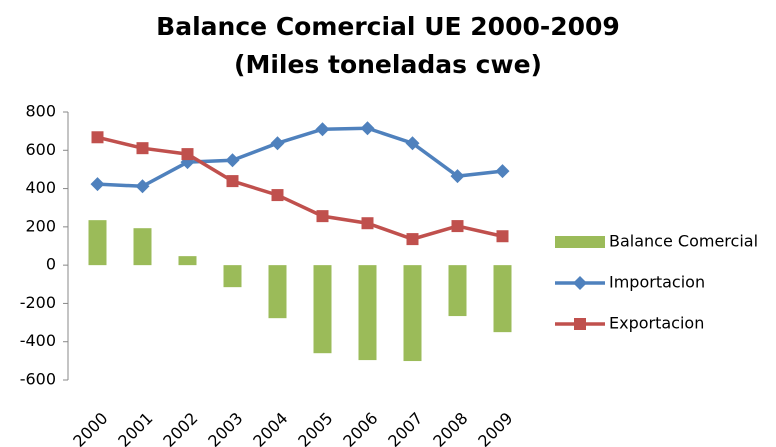 Image resolution: width=776 pixels, height=447 pixels. Describe the element at coordinates (51, 264) in the screenshot. I see `y-tick-label: 0` at that location.